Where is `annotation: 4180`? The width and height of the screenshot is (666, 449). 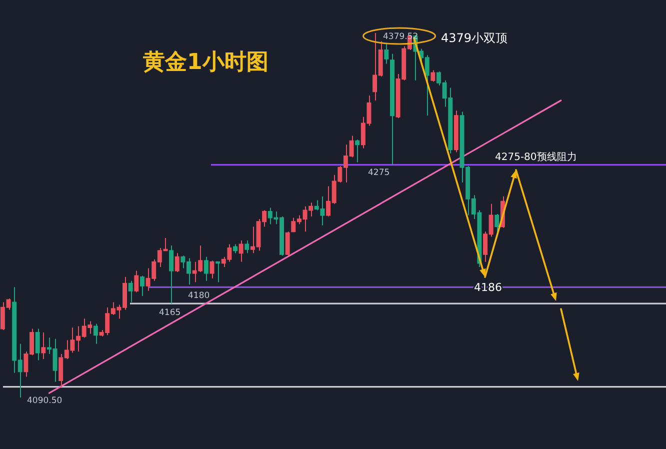 annotation: 4180 is located at coordinates (199, 296).